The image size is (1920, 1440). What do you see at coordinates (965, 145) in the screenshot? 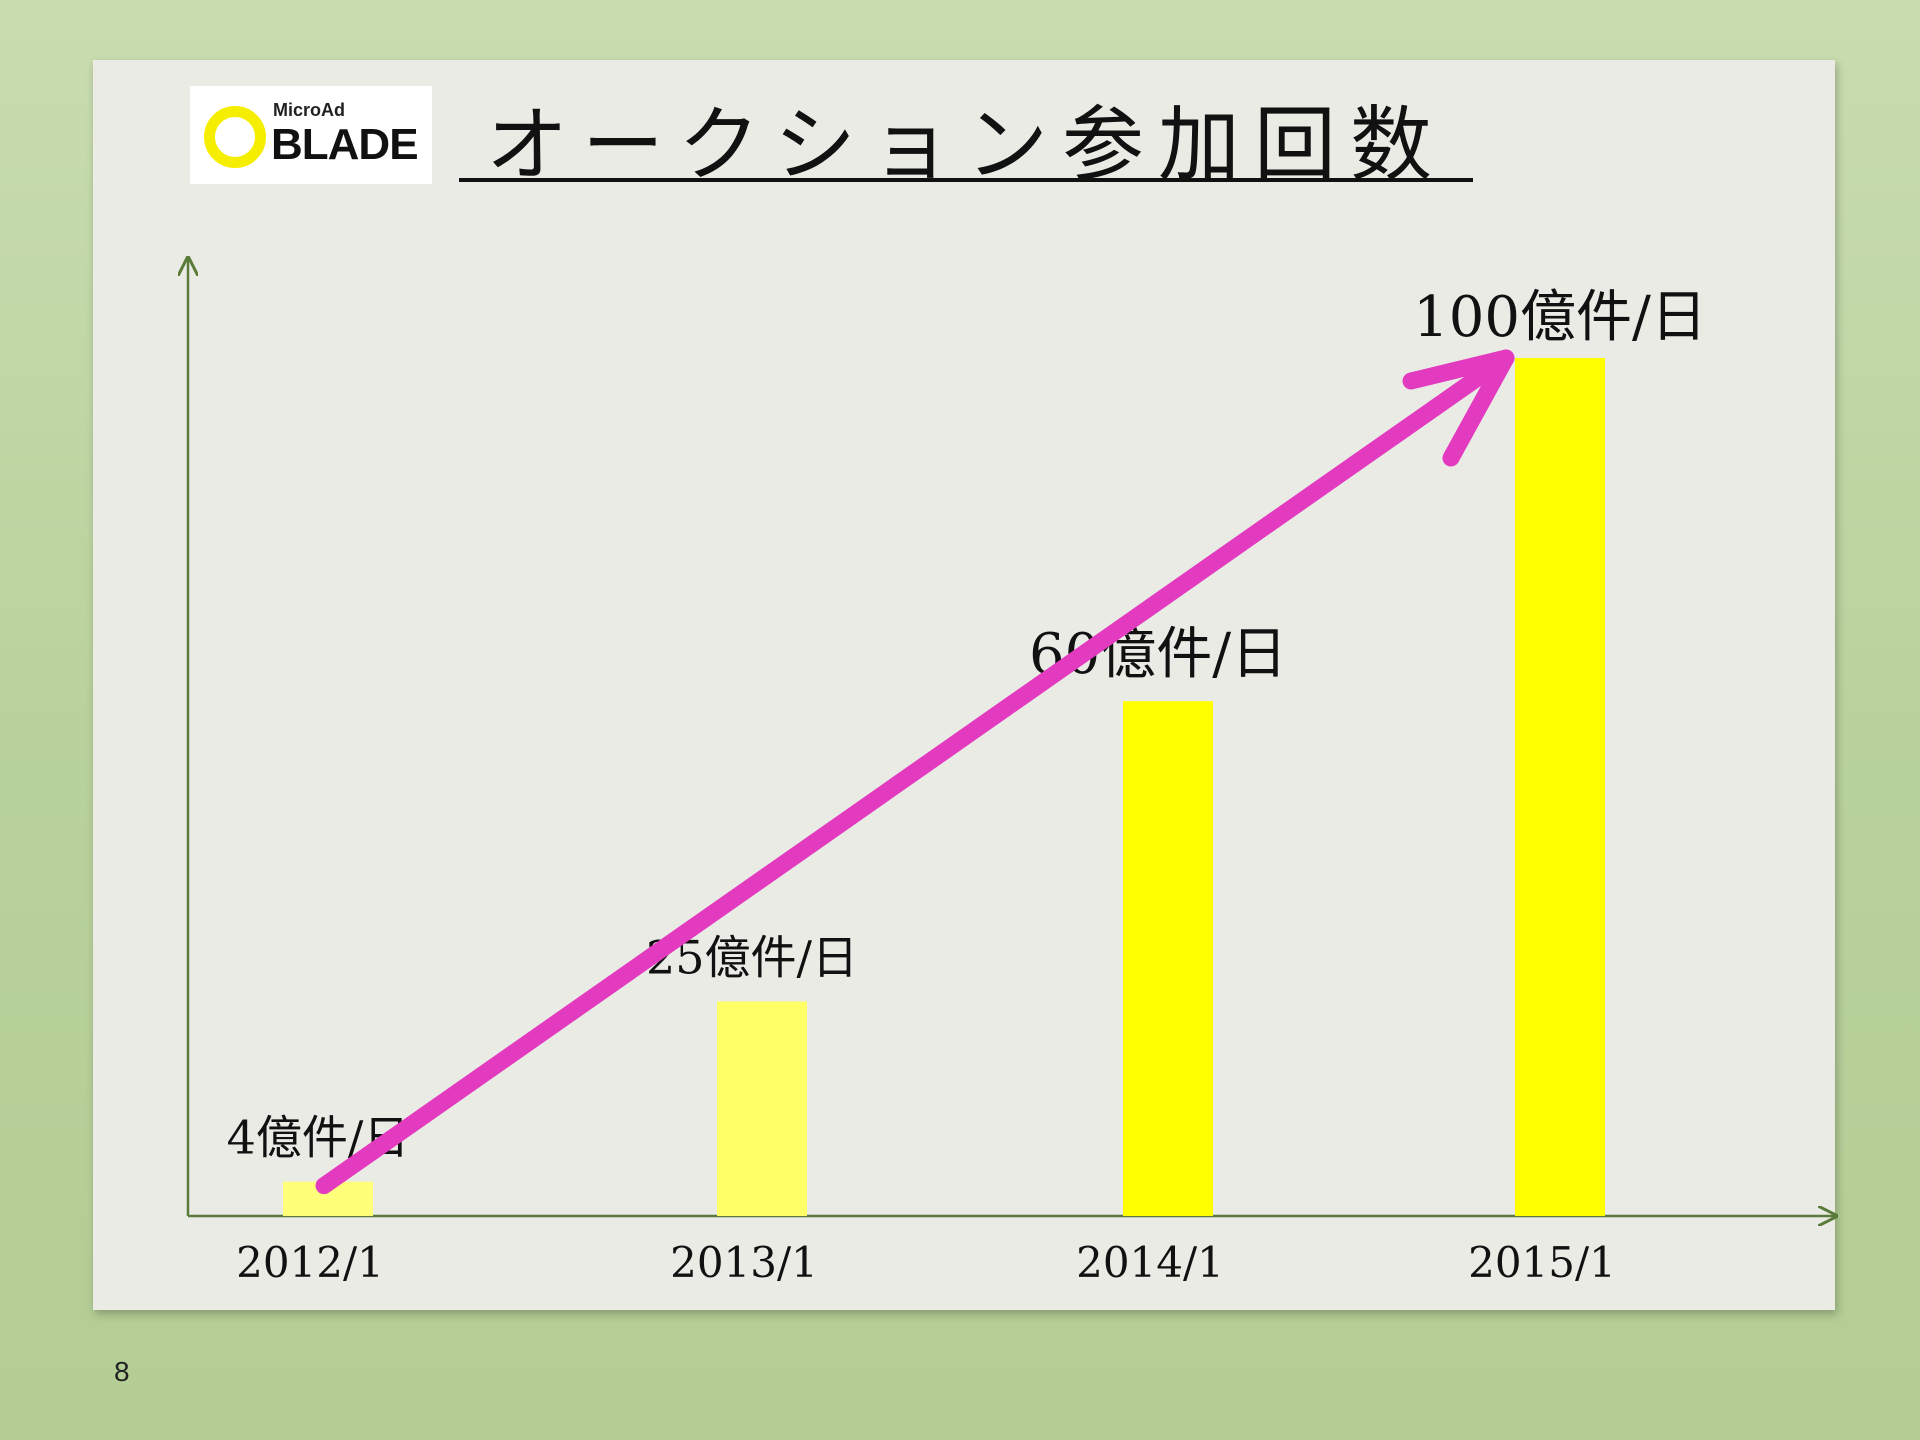
I see `chart-title: オークション参加回数` at bounding box center [965, 145].